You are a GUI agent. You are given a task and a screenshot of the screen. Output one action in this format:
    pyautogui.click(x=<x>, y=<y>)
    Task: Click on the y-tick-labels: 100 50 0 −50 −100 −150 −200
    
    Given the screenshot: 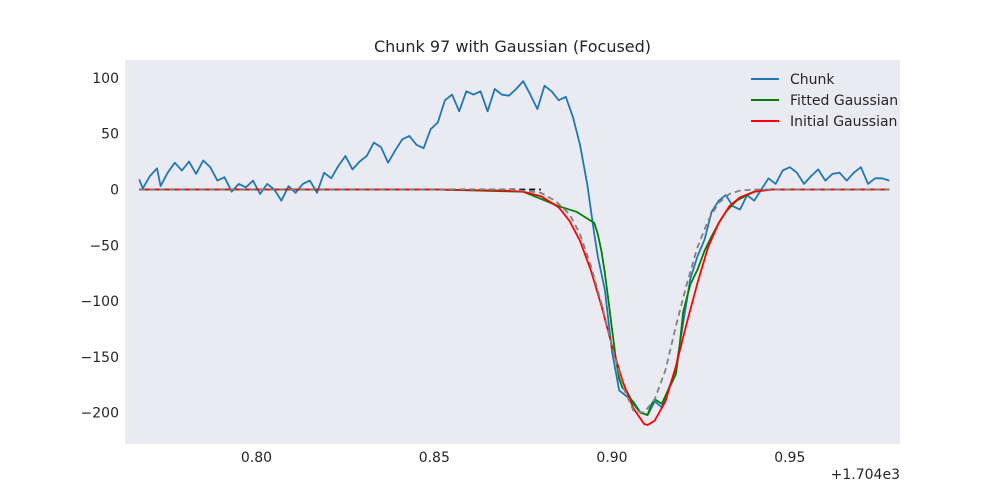 What is the action you would take?
    pyautogui.click(x=100, y=246)
    